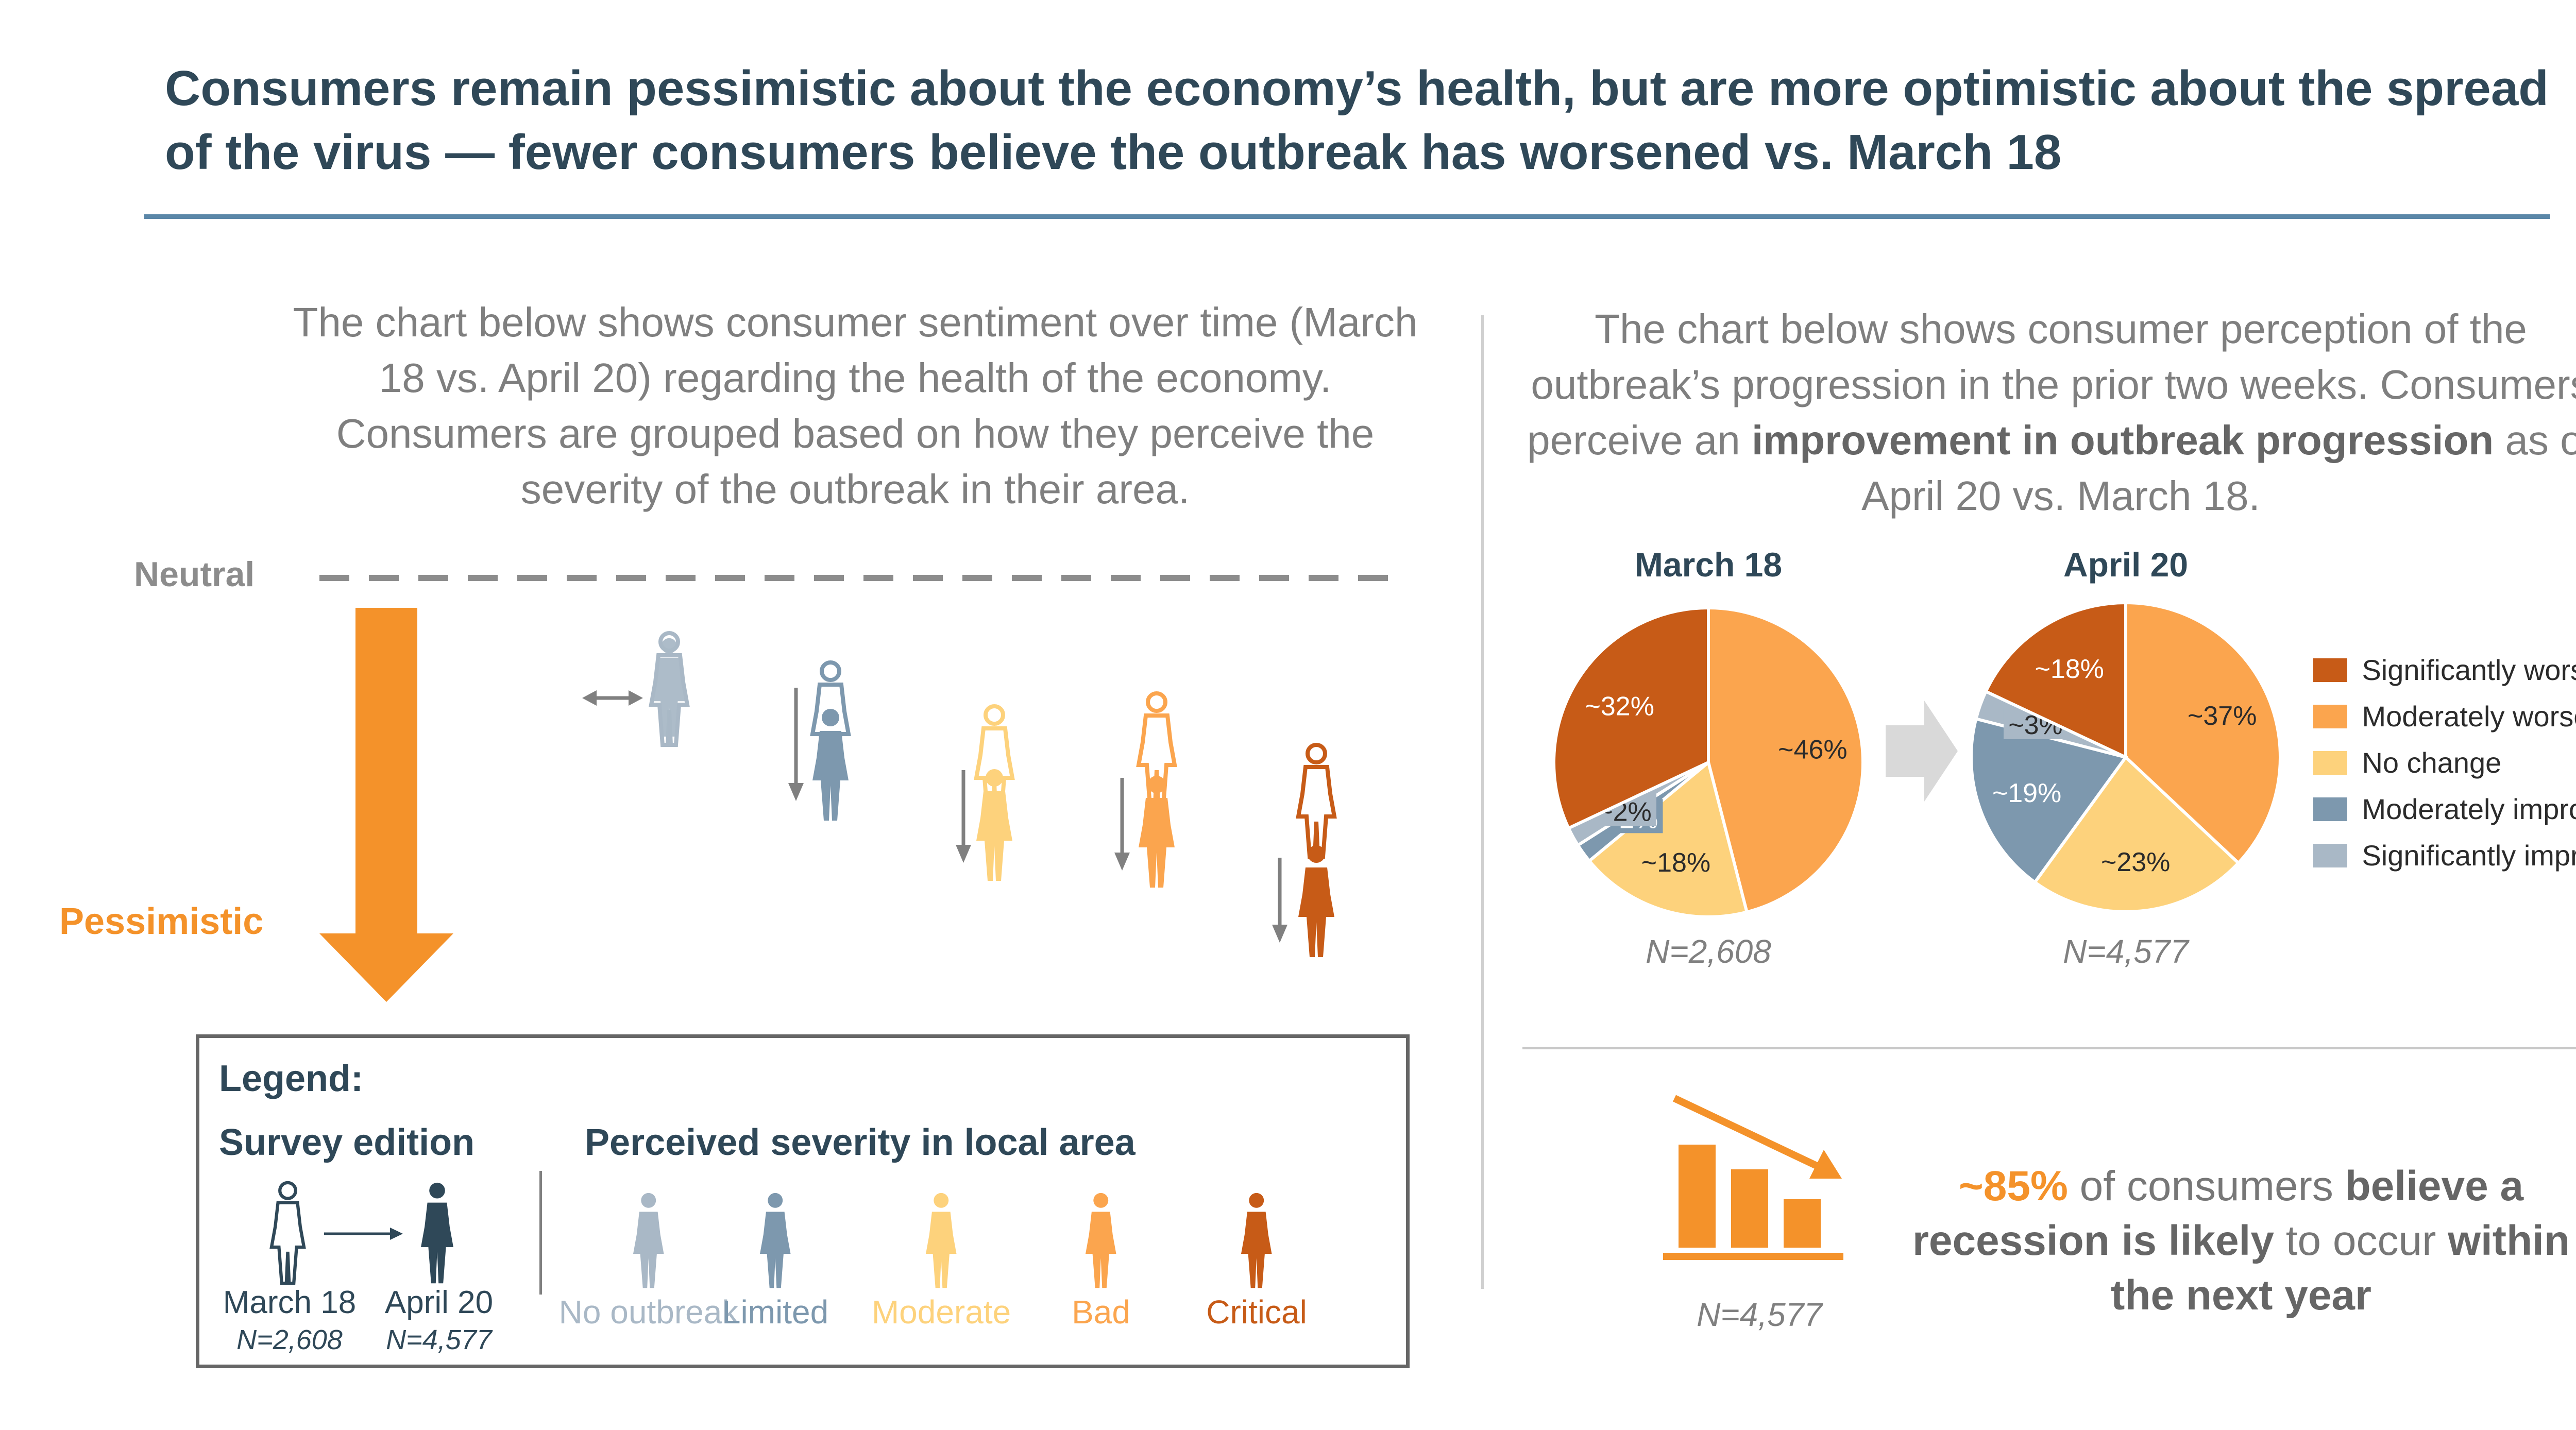 The image size is (2576, 1430). I want to click on legend-april-person-icon, so click(437, 1233).